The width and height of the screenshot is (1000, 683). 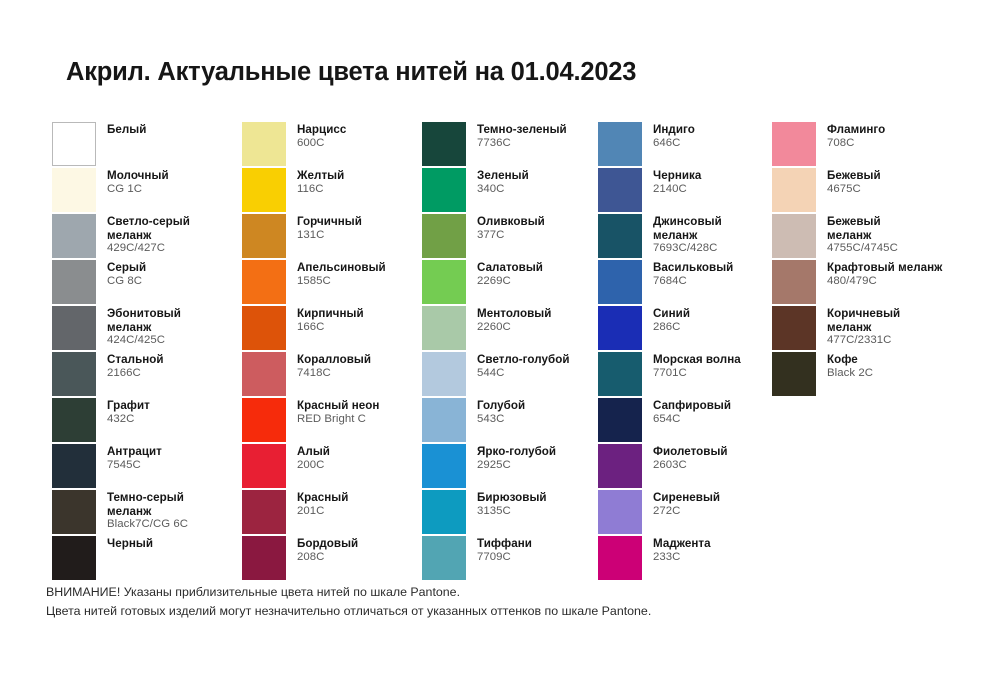 What do you see at coordinates (147, 559) in the screenshot?
I see `swatch-row: Черный` at bounding box center [147, 559].